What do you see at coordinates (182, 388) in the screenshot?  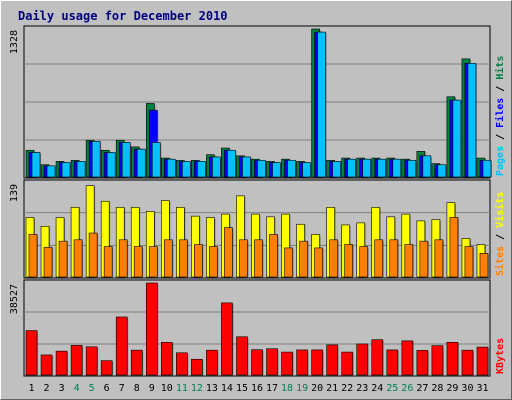 I see `x-tick-label: 11` at bounding box center [182, 388].